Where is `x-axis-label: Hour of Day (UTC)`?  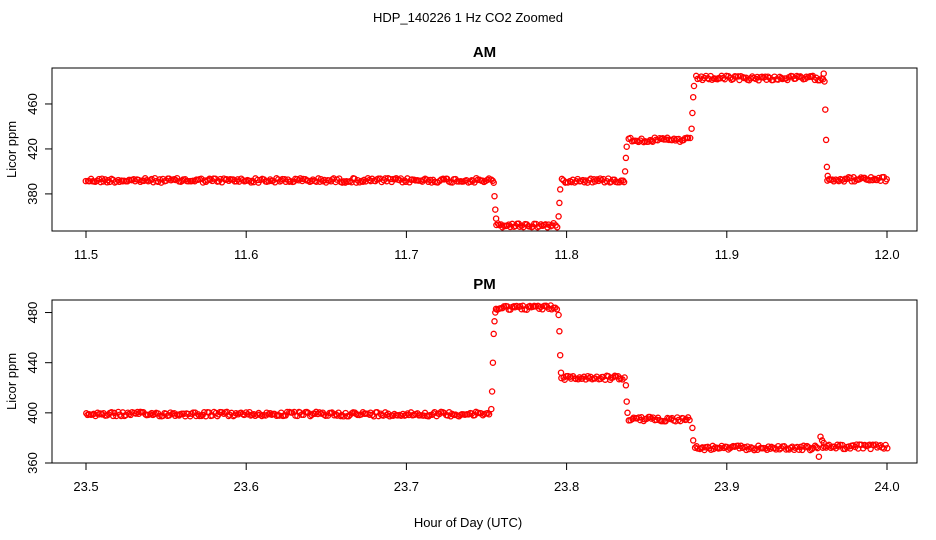 x-axis-label: Hour of Day (UTC) is located at coordinates (468, 522).